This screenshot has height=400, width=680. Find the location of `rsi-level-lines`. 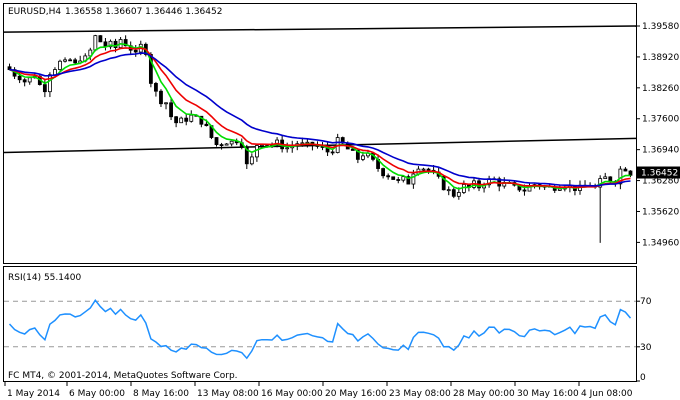

rsi-level-lines is located at coordinates (320, 324).